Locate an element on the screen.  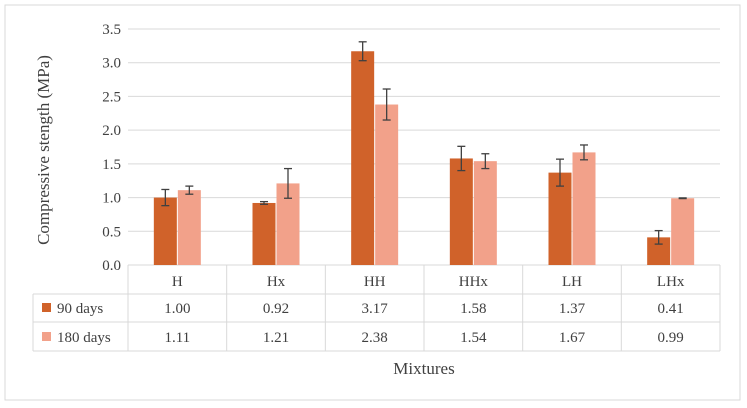
table-cell: 1.37 is located at coordinates (572, 309).